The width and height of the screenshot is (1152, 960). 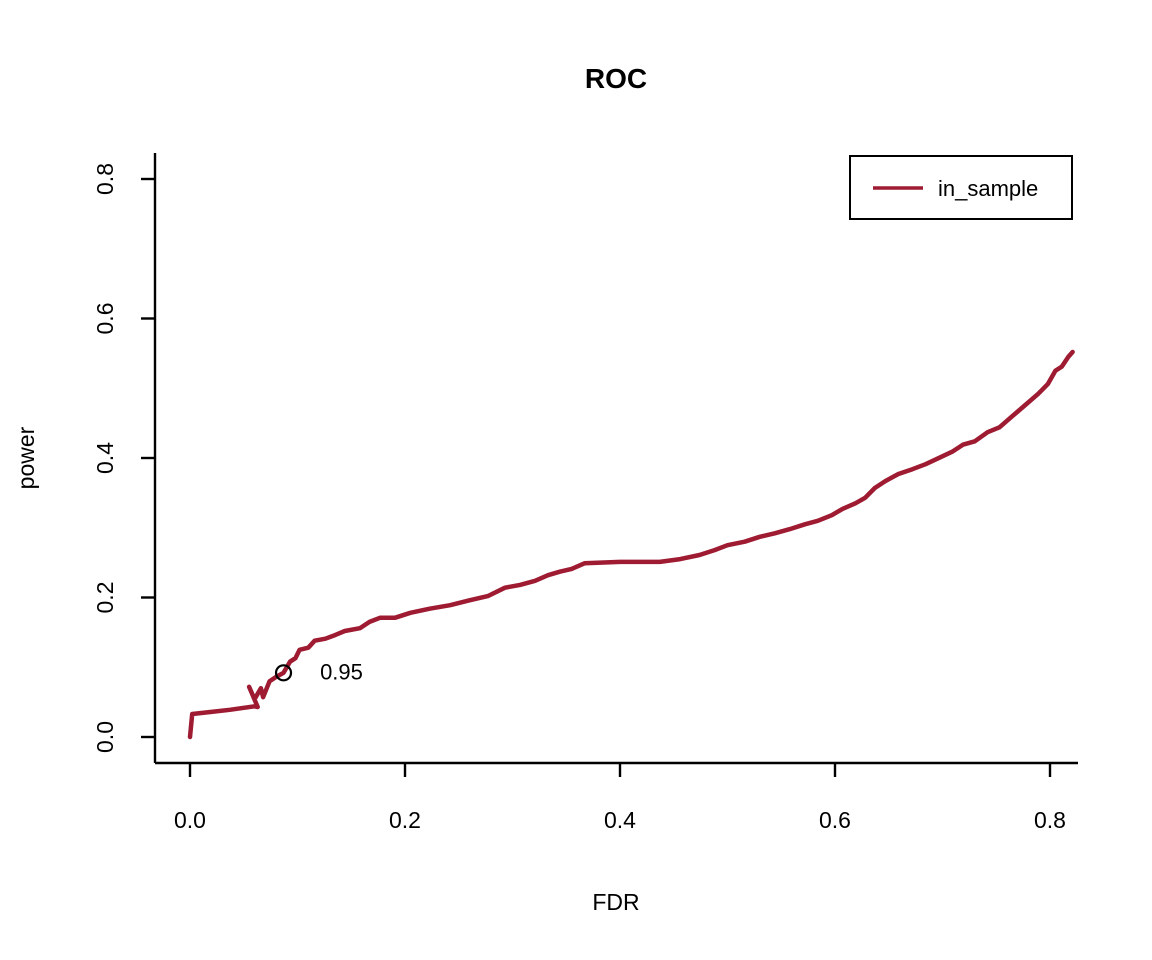 What do you see at coordinates (123, 458) in the screenshot?
I see `y-axis-ticks: 0.0 0.2 0.4 0.6 0.8` at bounding box center [123, 458].